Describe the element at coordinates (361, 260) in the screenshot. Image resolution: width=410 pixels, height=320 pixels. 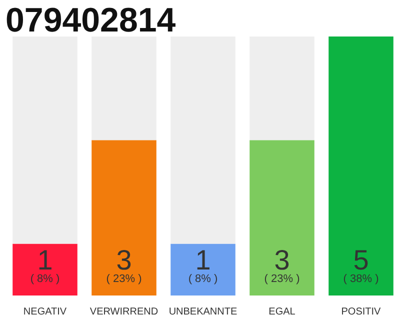
I see `data-label: 5` at that location.